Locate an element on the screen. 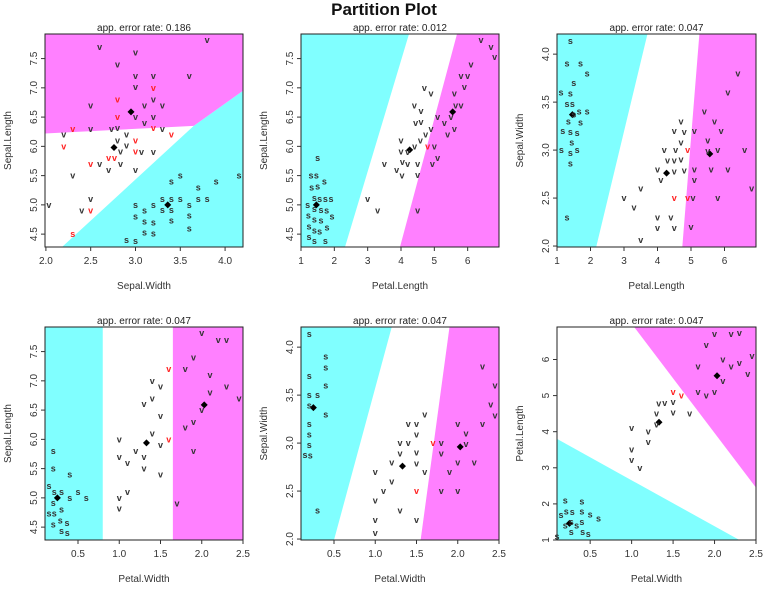 Image resolution: width=768 pixels, height=597 pixels. x-tick-label: 1 is located at coordinates (301, 261).